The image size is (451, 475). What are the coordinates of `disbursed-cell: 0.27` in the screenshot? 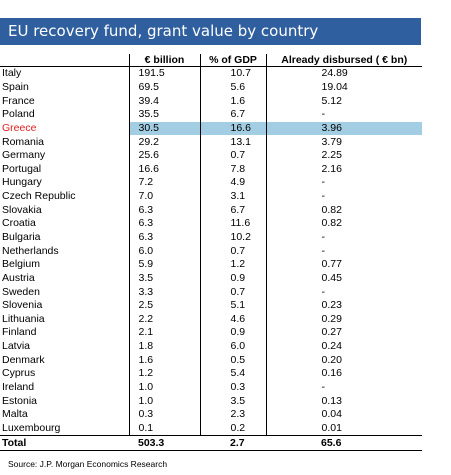 It's located at (343, 333).